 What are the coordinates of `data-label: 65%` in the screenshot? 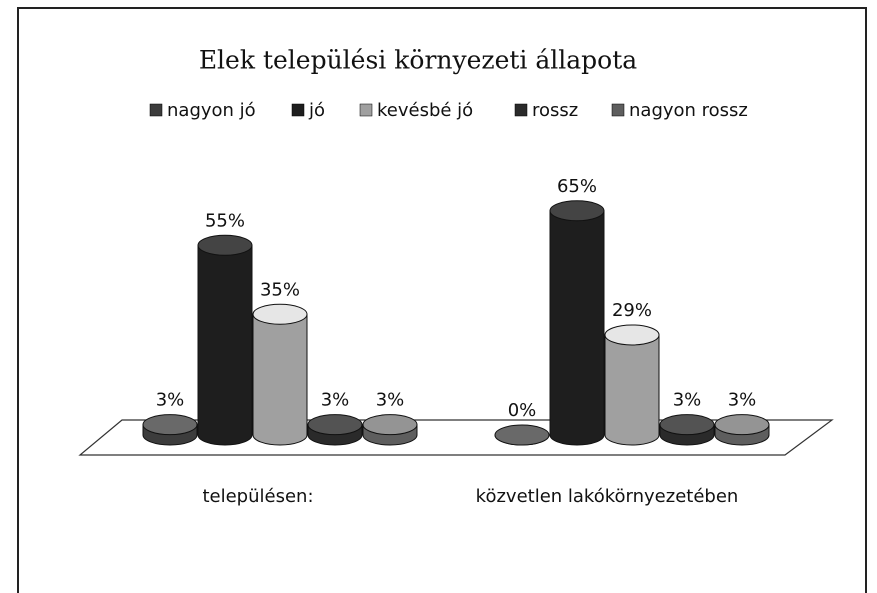 It's located at (577, 186).